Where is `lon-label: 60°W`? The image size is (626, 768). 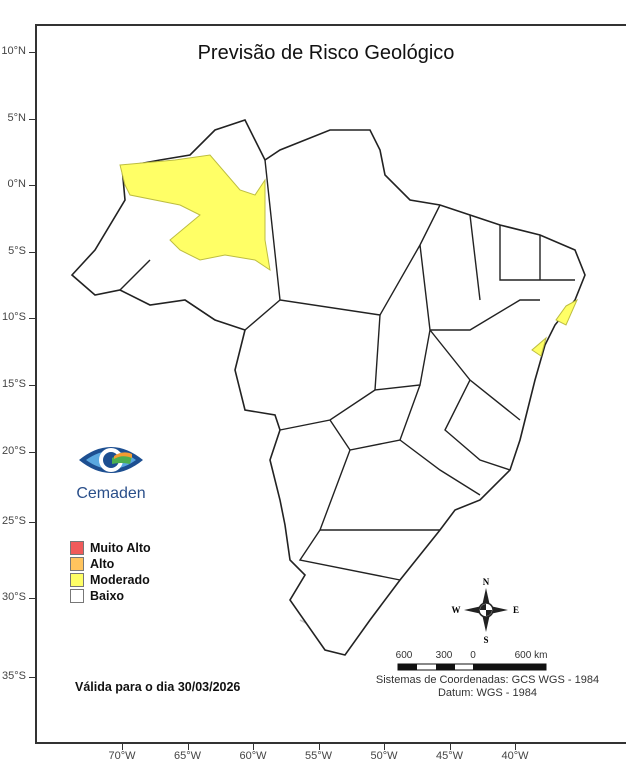 lon-label: 60°W is located at coordinates (253, 756).